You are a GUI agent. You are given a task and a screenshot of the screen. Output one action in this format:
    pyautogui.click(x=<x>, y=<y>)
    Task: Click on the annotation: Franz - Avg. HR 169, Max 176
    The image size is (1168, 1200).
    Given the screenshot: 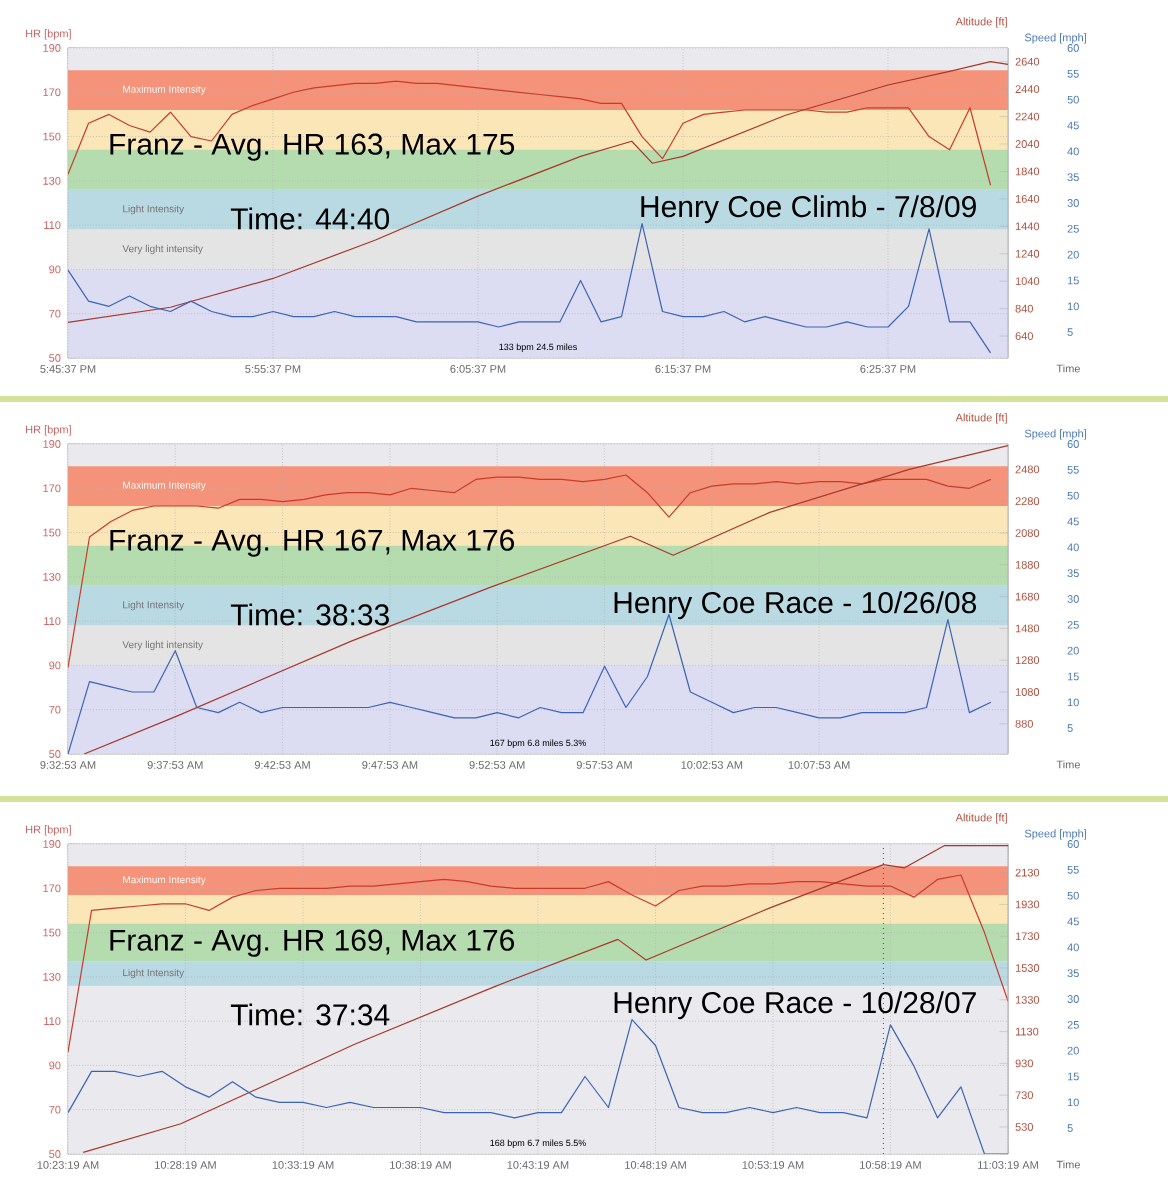 What is the action you would take?
    pyautogui.click(x=312, y=943)
    